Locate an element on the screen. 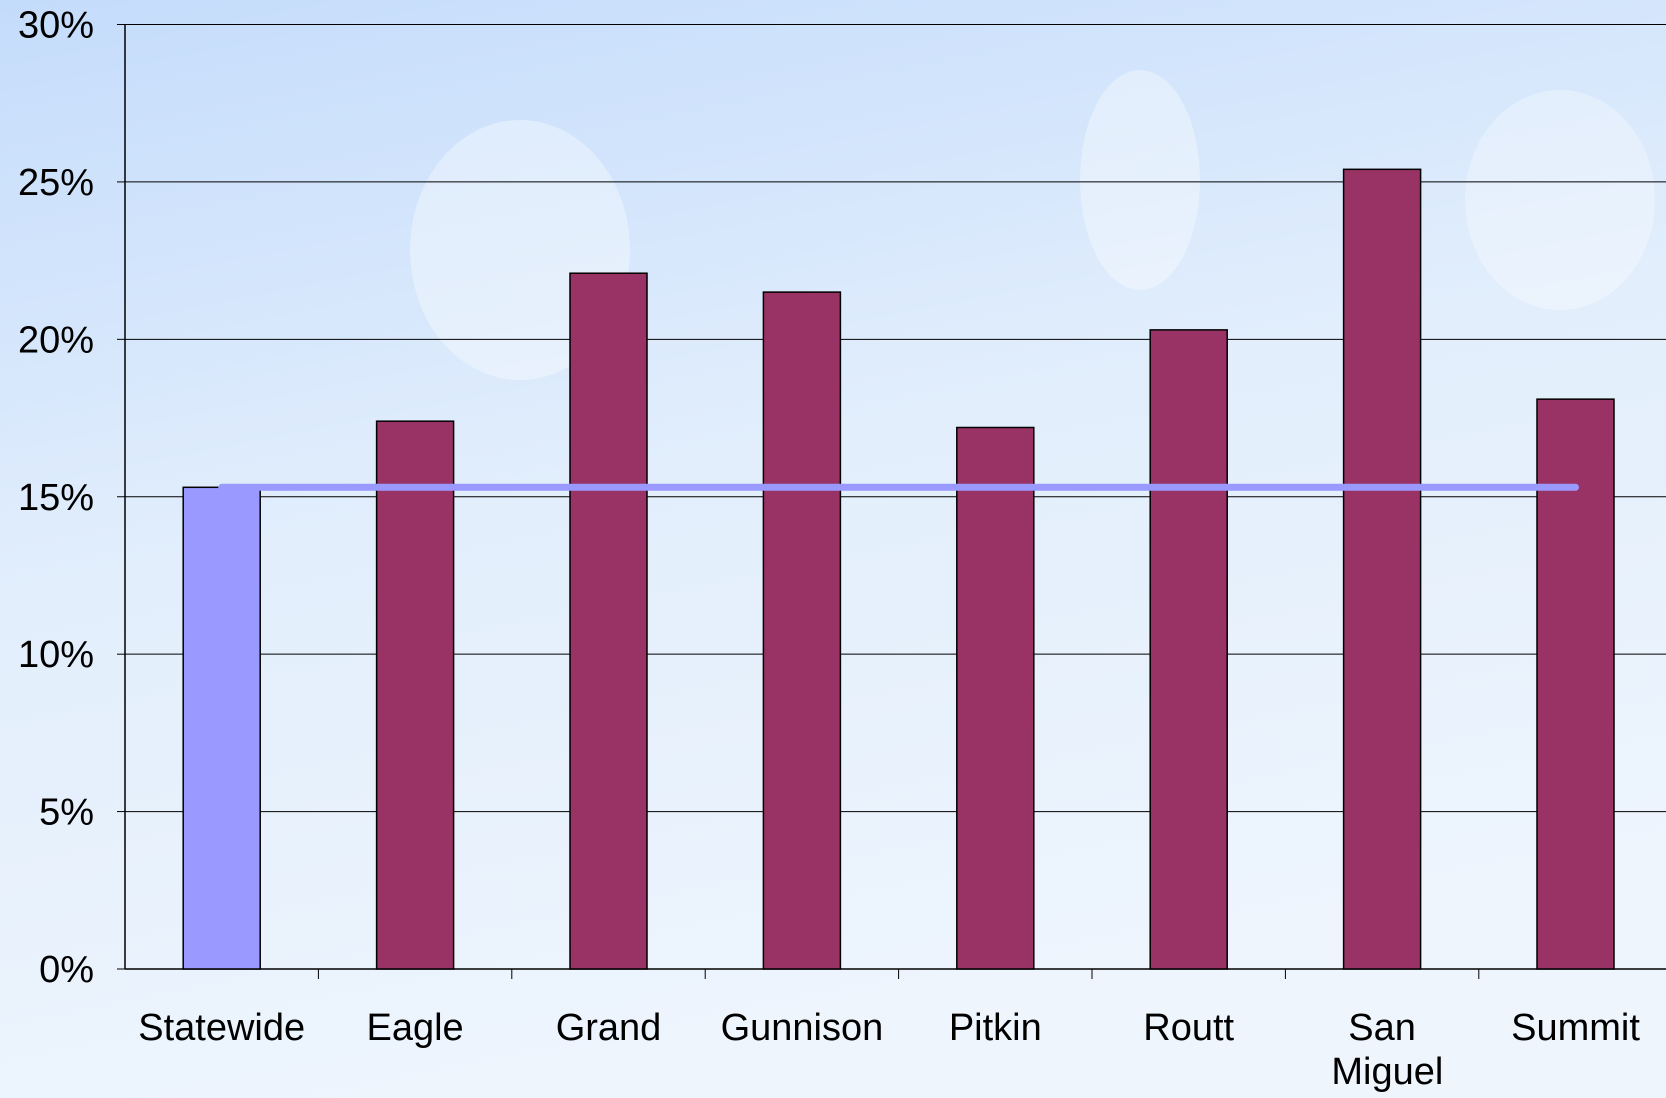 This screenshot has width=1666, height=1098. y-tick-label: 0% is located at coordinates (66, 970).